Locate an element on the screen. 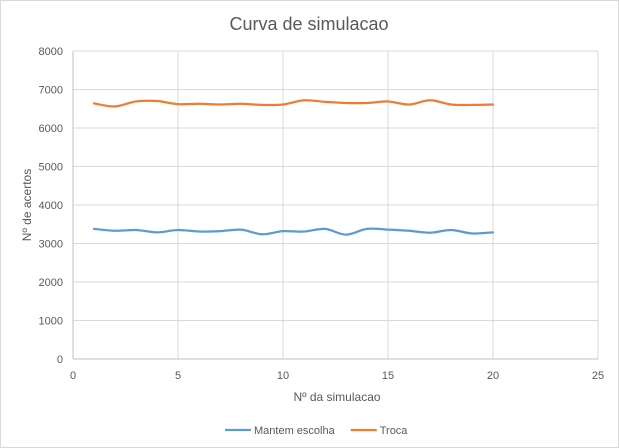  y-tick-label: 1000 is located at coordinates (51, 322).